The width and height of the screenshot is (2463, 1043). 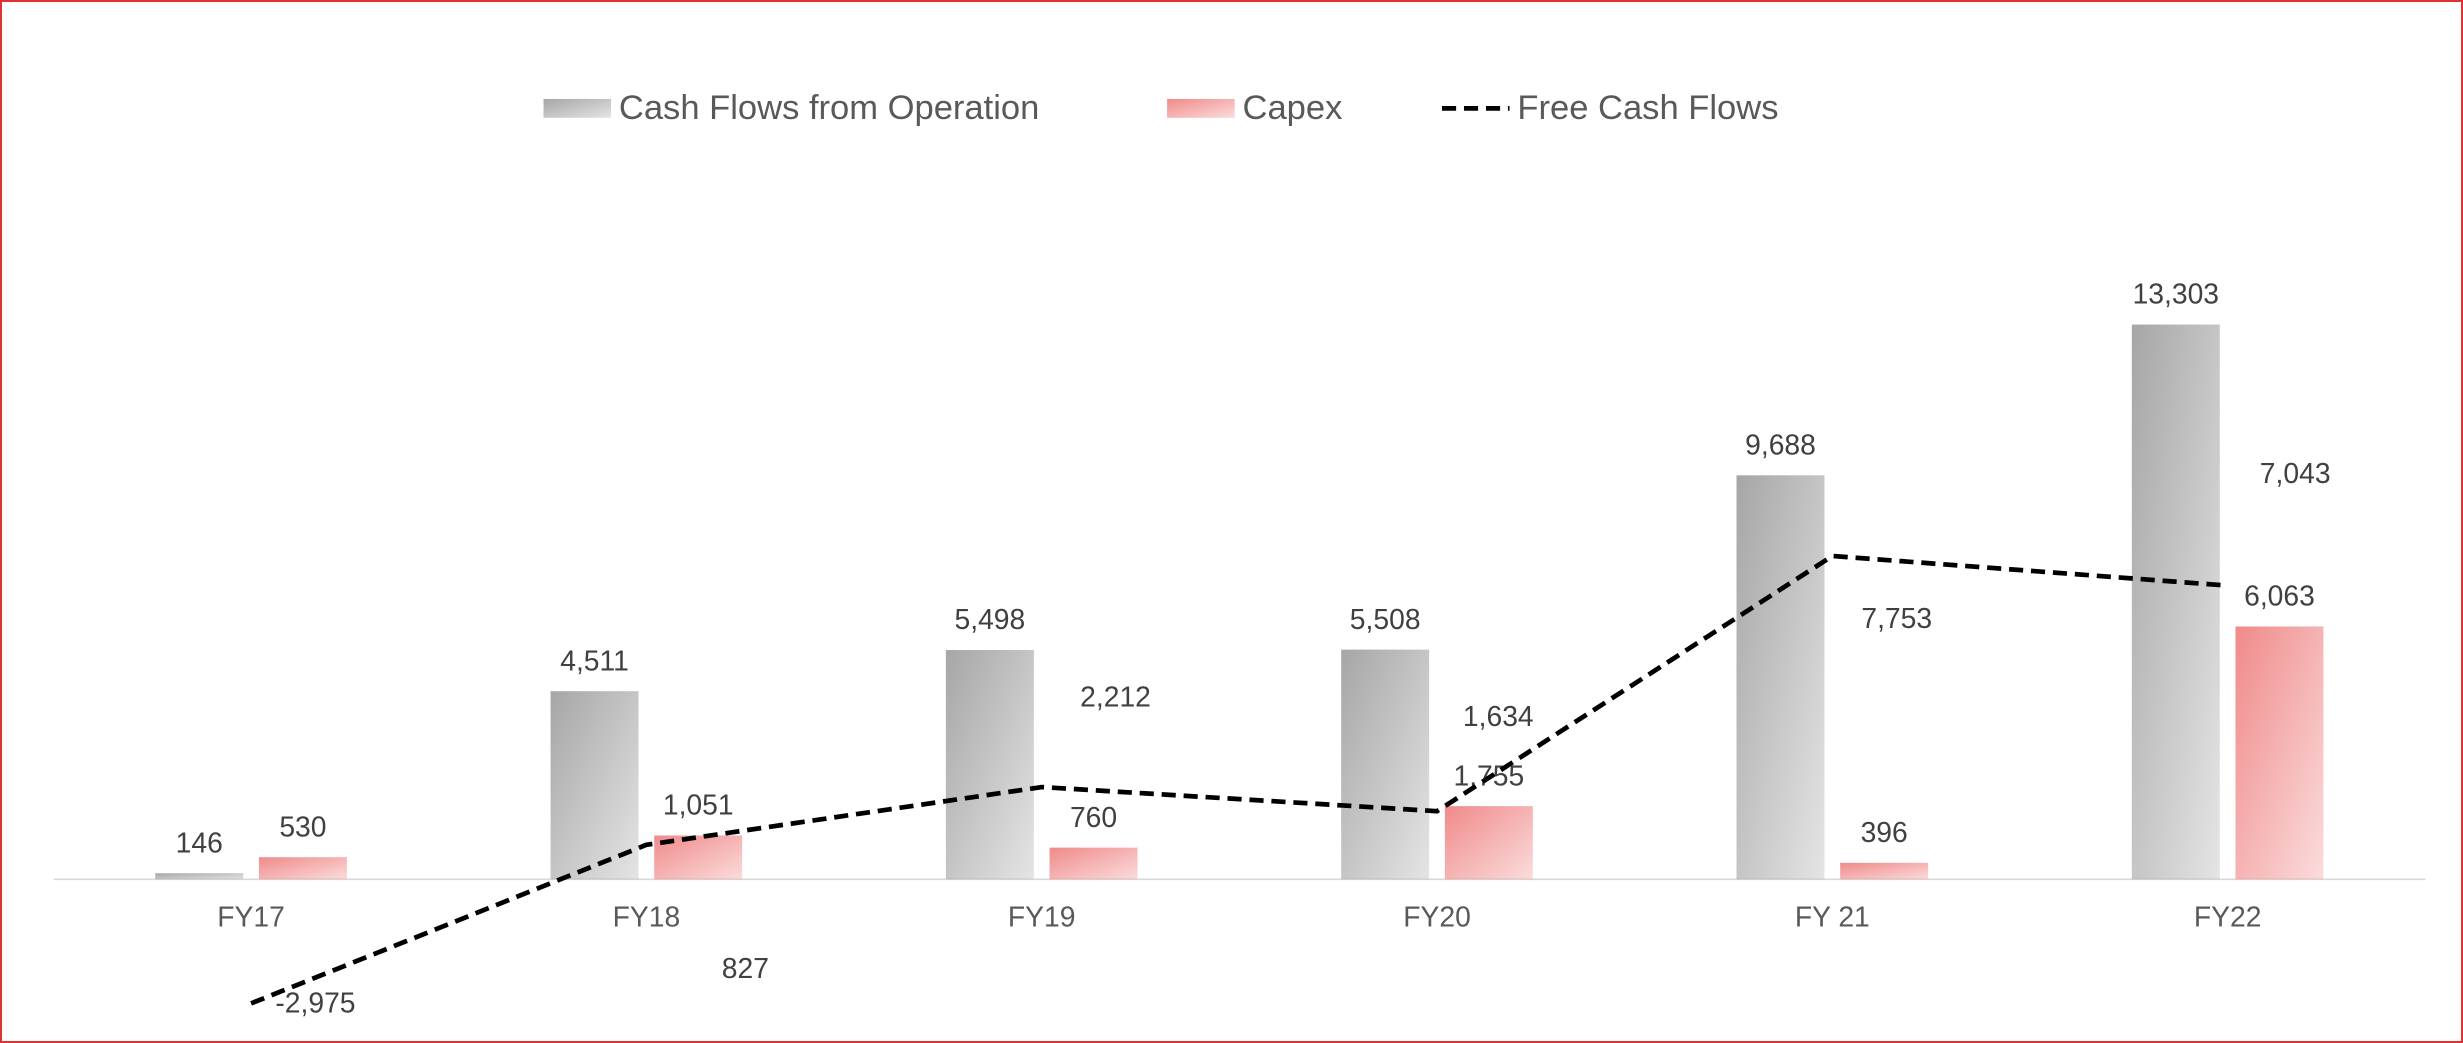 I want to click on data-label: 5,498, so click(x=989, y=619).